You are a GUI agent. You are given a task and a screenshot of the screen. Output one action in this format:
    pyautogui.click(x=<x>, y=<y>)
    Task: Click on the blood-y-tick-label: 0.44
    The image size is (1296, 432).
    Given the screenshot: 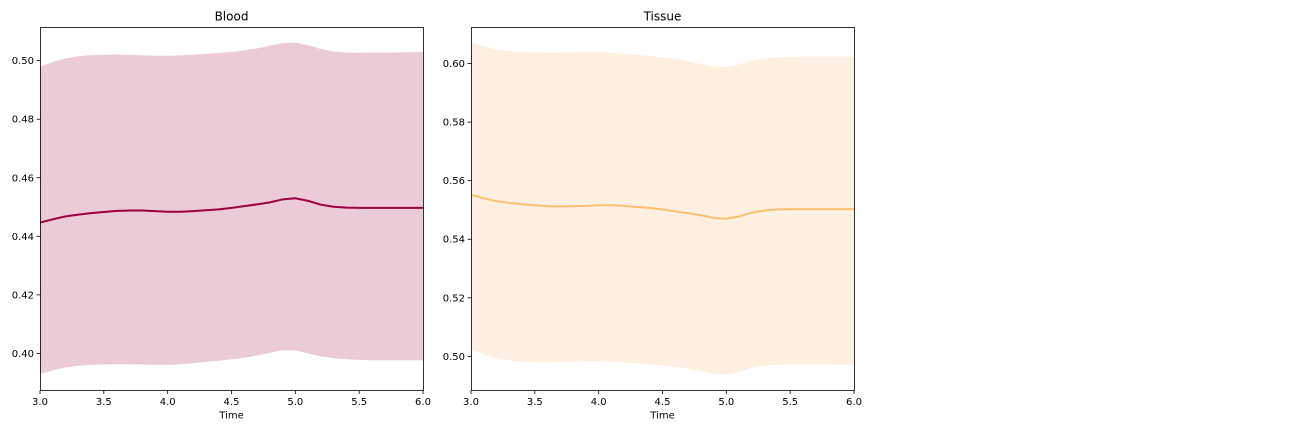 What is the action you would take?
    pyautogui.click(x=23, y=237)
    